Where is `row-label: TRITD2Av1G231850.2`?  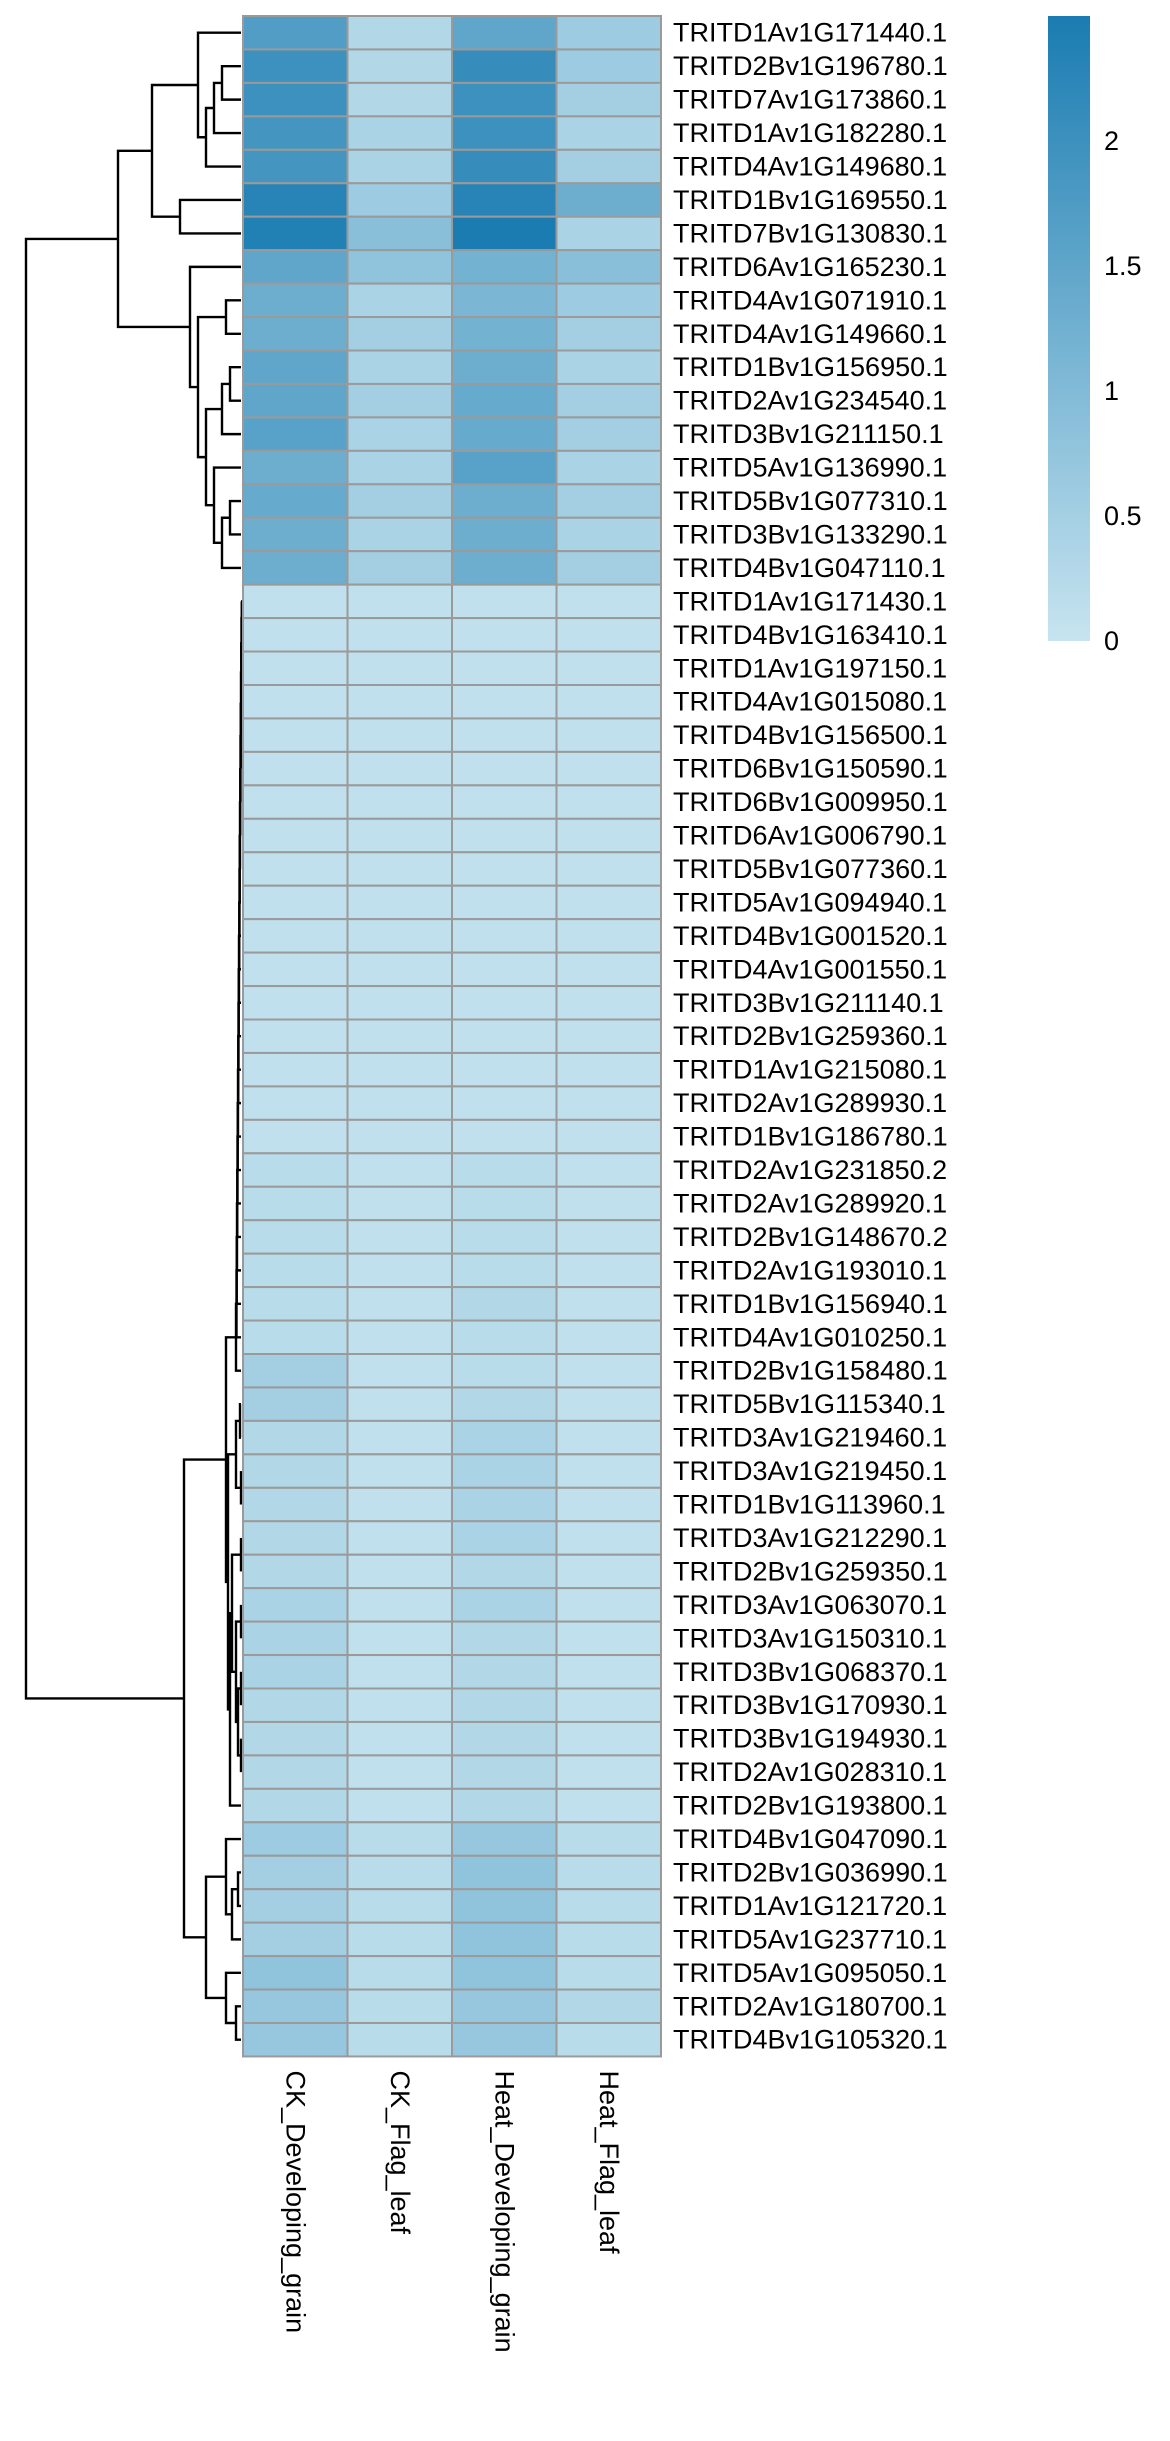
row-label: TRITD2Av1G231850.2 is located at coordinates (810, 1170).